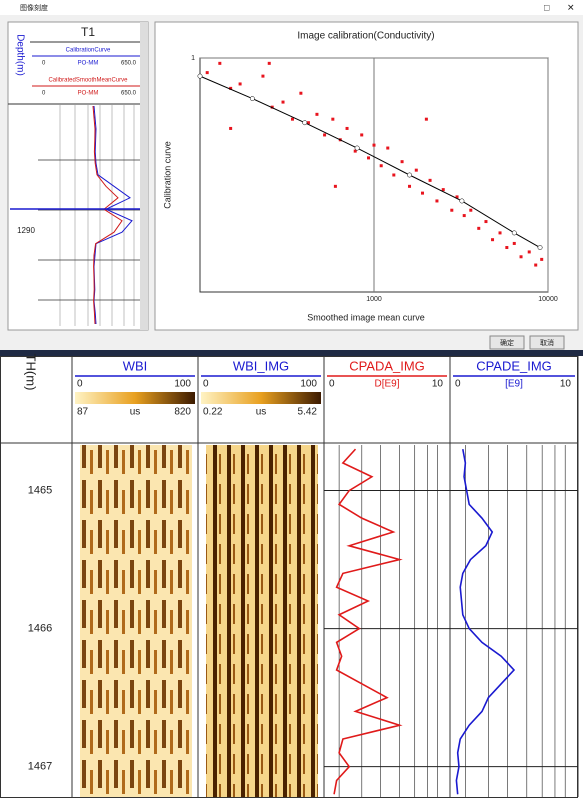 The height and width of the screenshot is (801, 583). What do you see at coordinates (547, 7) in the screenshot?
I see `minimize: □` at bounding box center [547, 7].